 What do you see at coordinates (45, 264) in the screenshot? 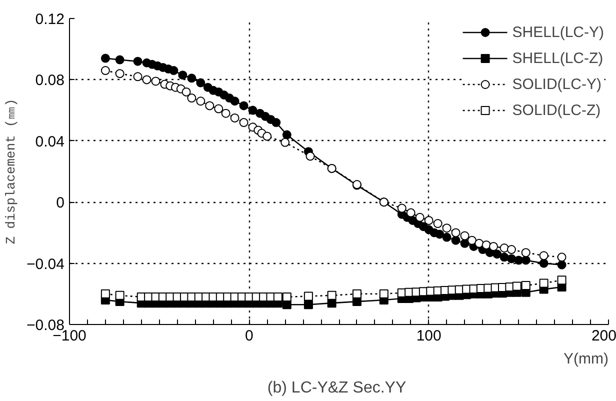
I see `y-tick-label: −0.04` at bounding box center [45, 264].